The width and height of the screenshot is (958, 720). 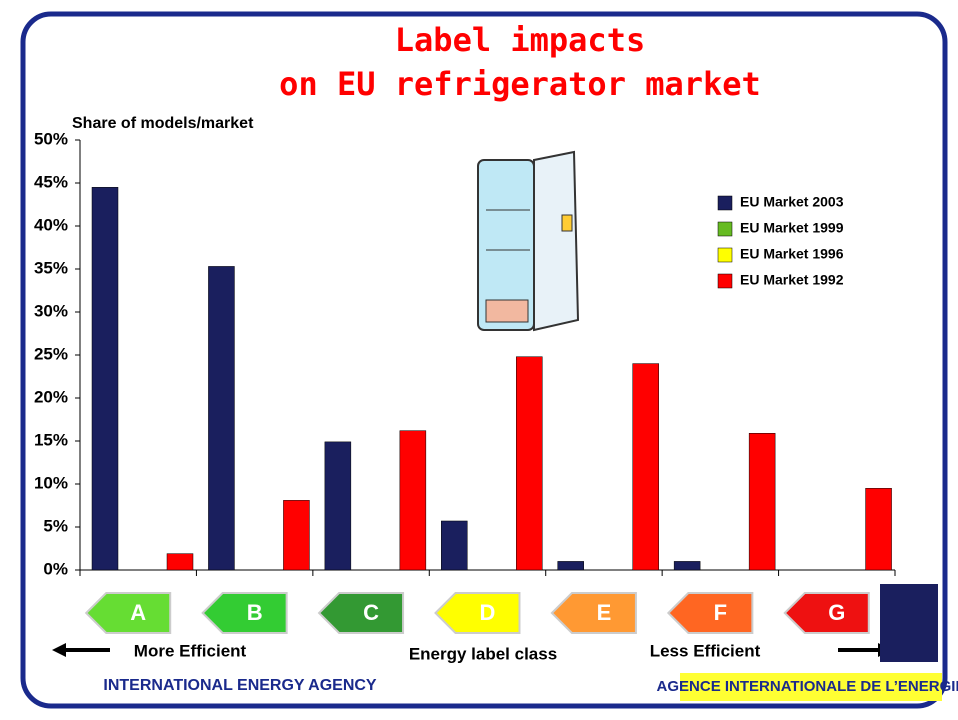 I want to click on energy-class-label: B, so click(x=255, y=612).